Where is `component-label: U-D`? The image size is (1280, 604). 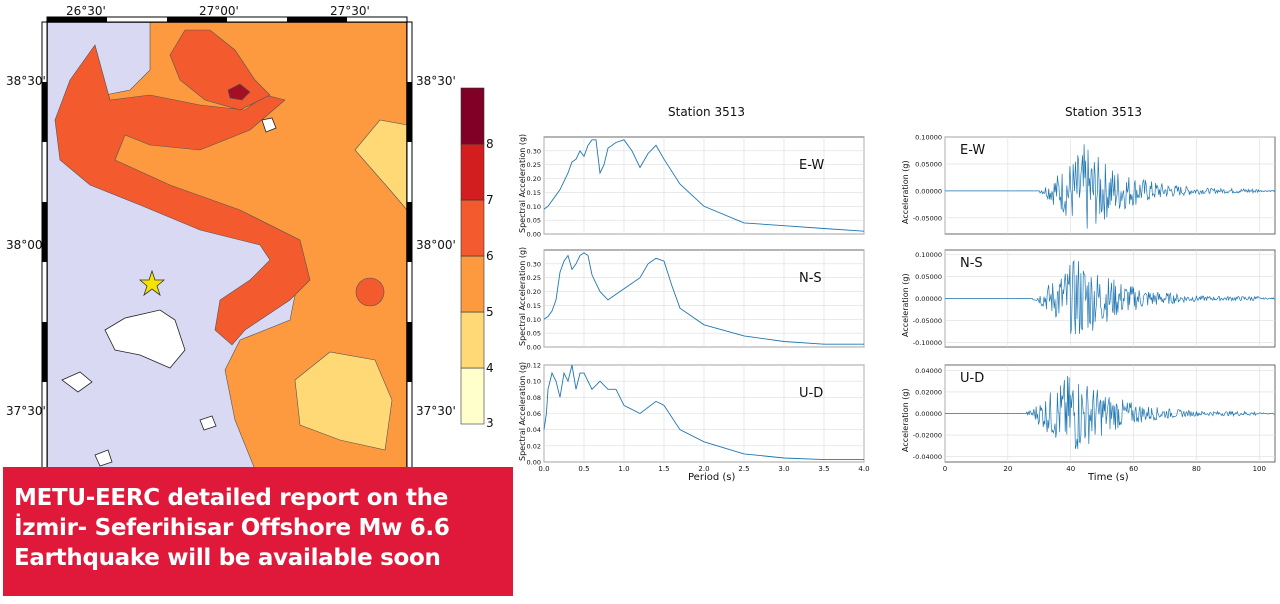 component-label: U-D is located at coordinates (972, 378).